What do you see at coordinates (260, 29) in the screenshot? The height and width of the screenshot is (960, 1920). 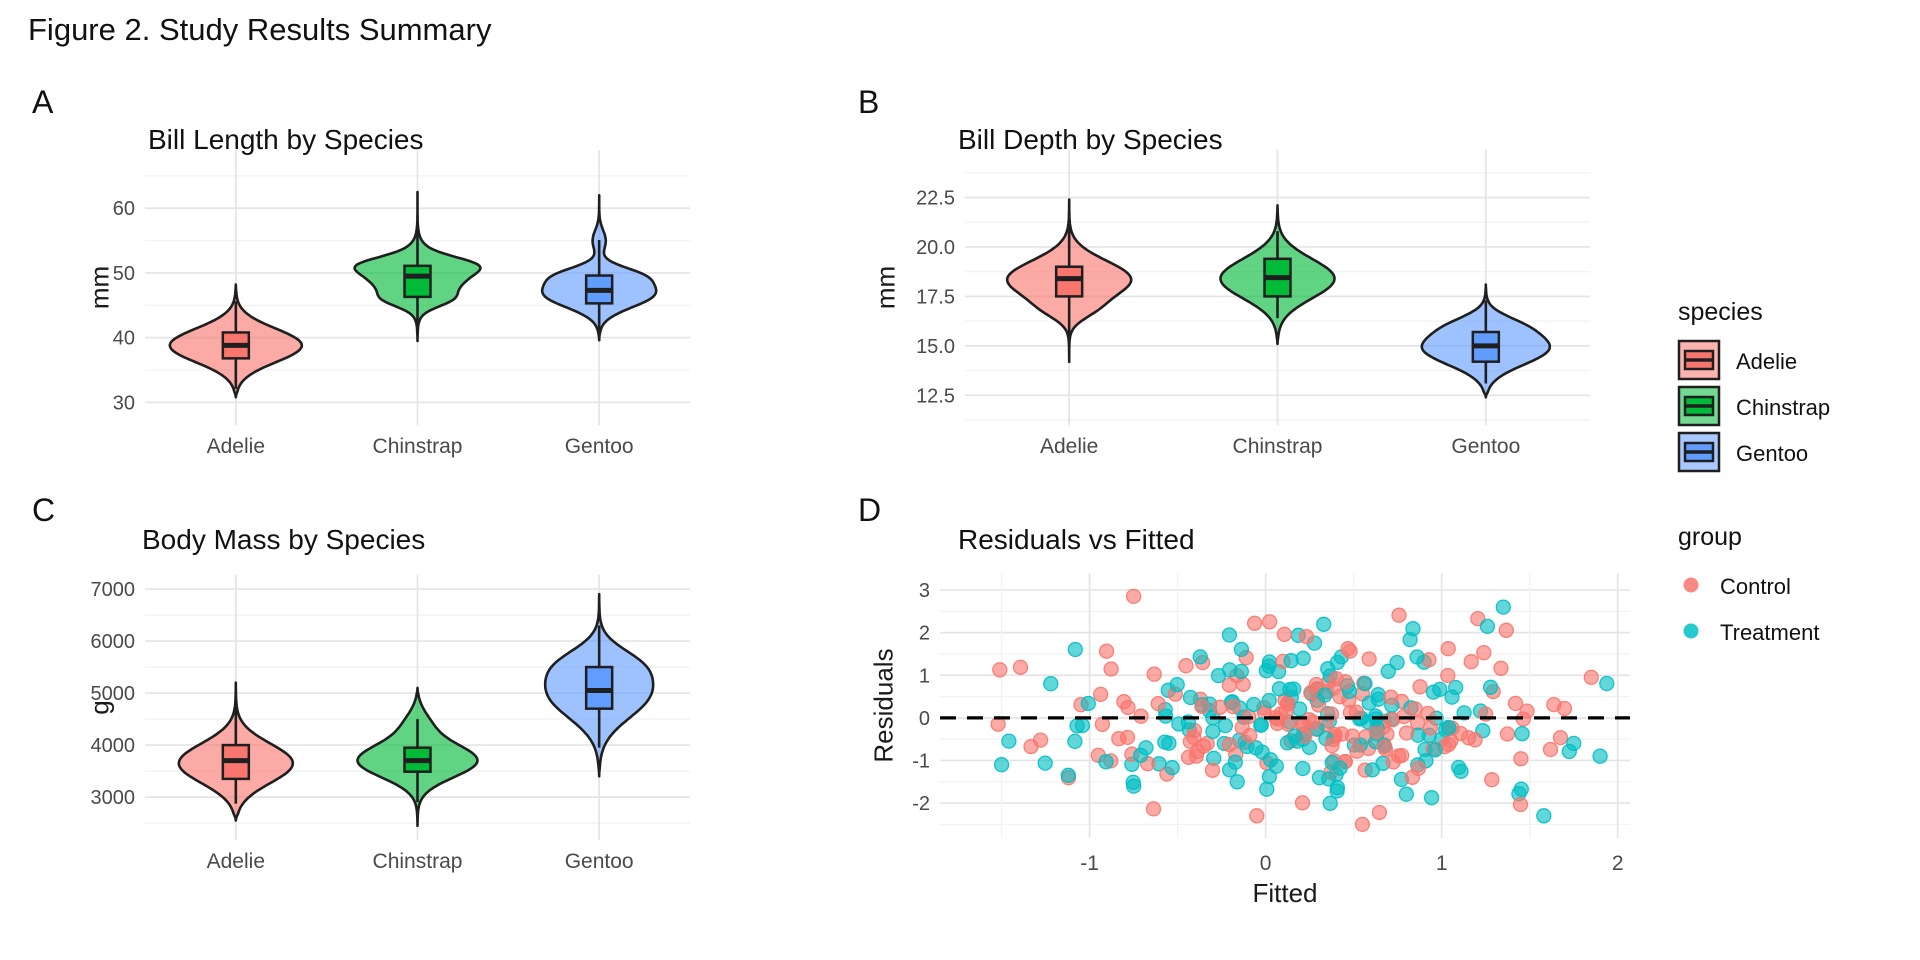 I see `figure-title: Figure 2. Study Results Summary` at bounding box center [260, 29].